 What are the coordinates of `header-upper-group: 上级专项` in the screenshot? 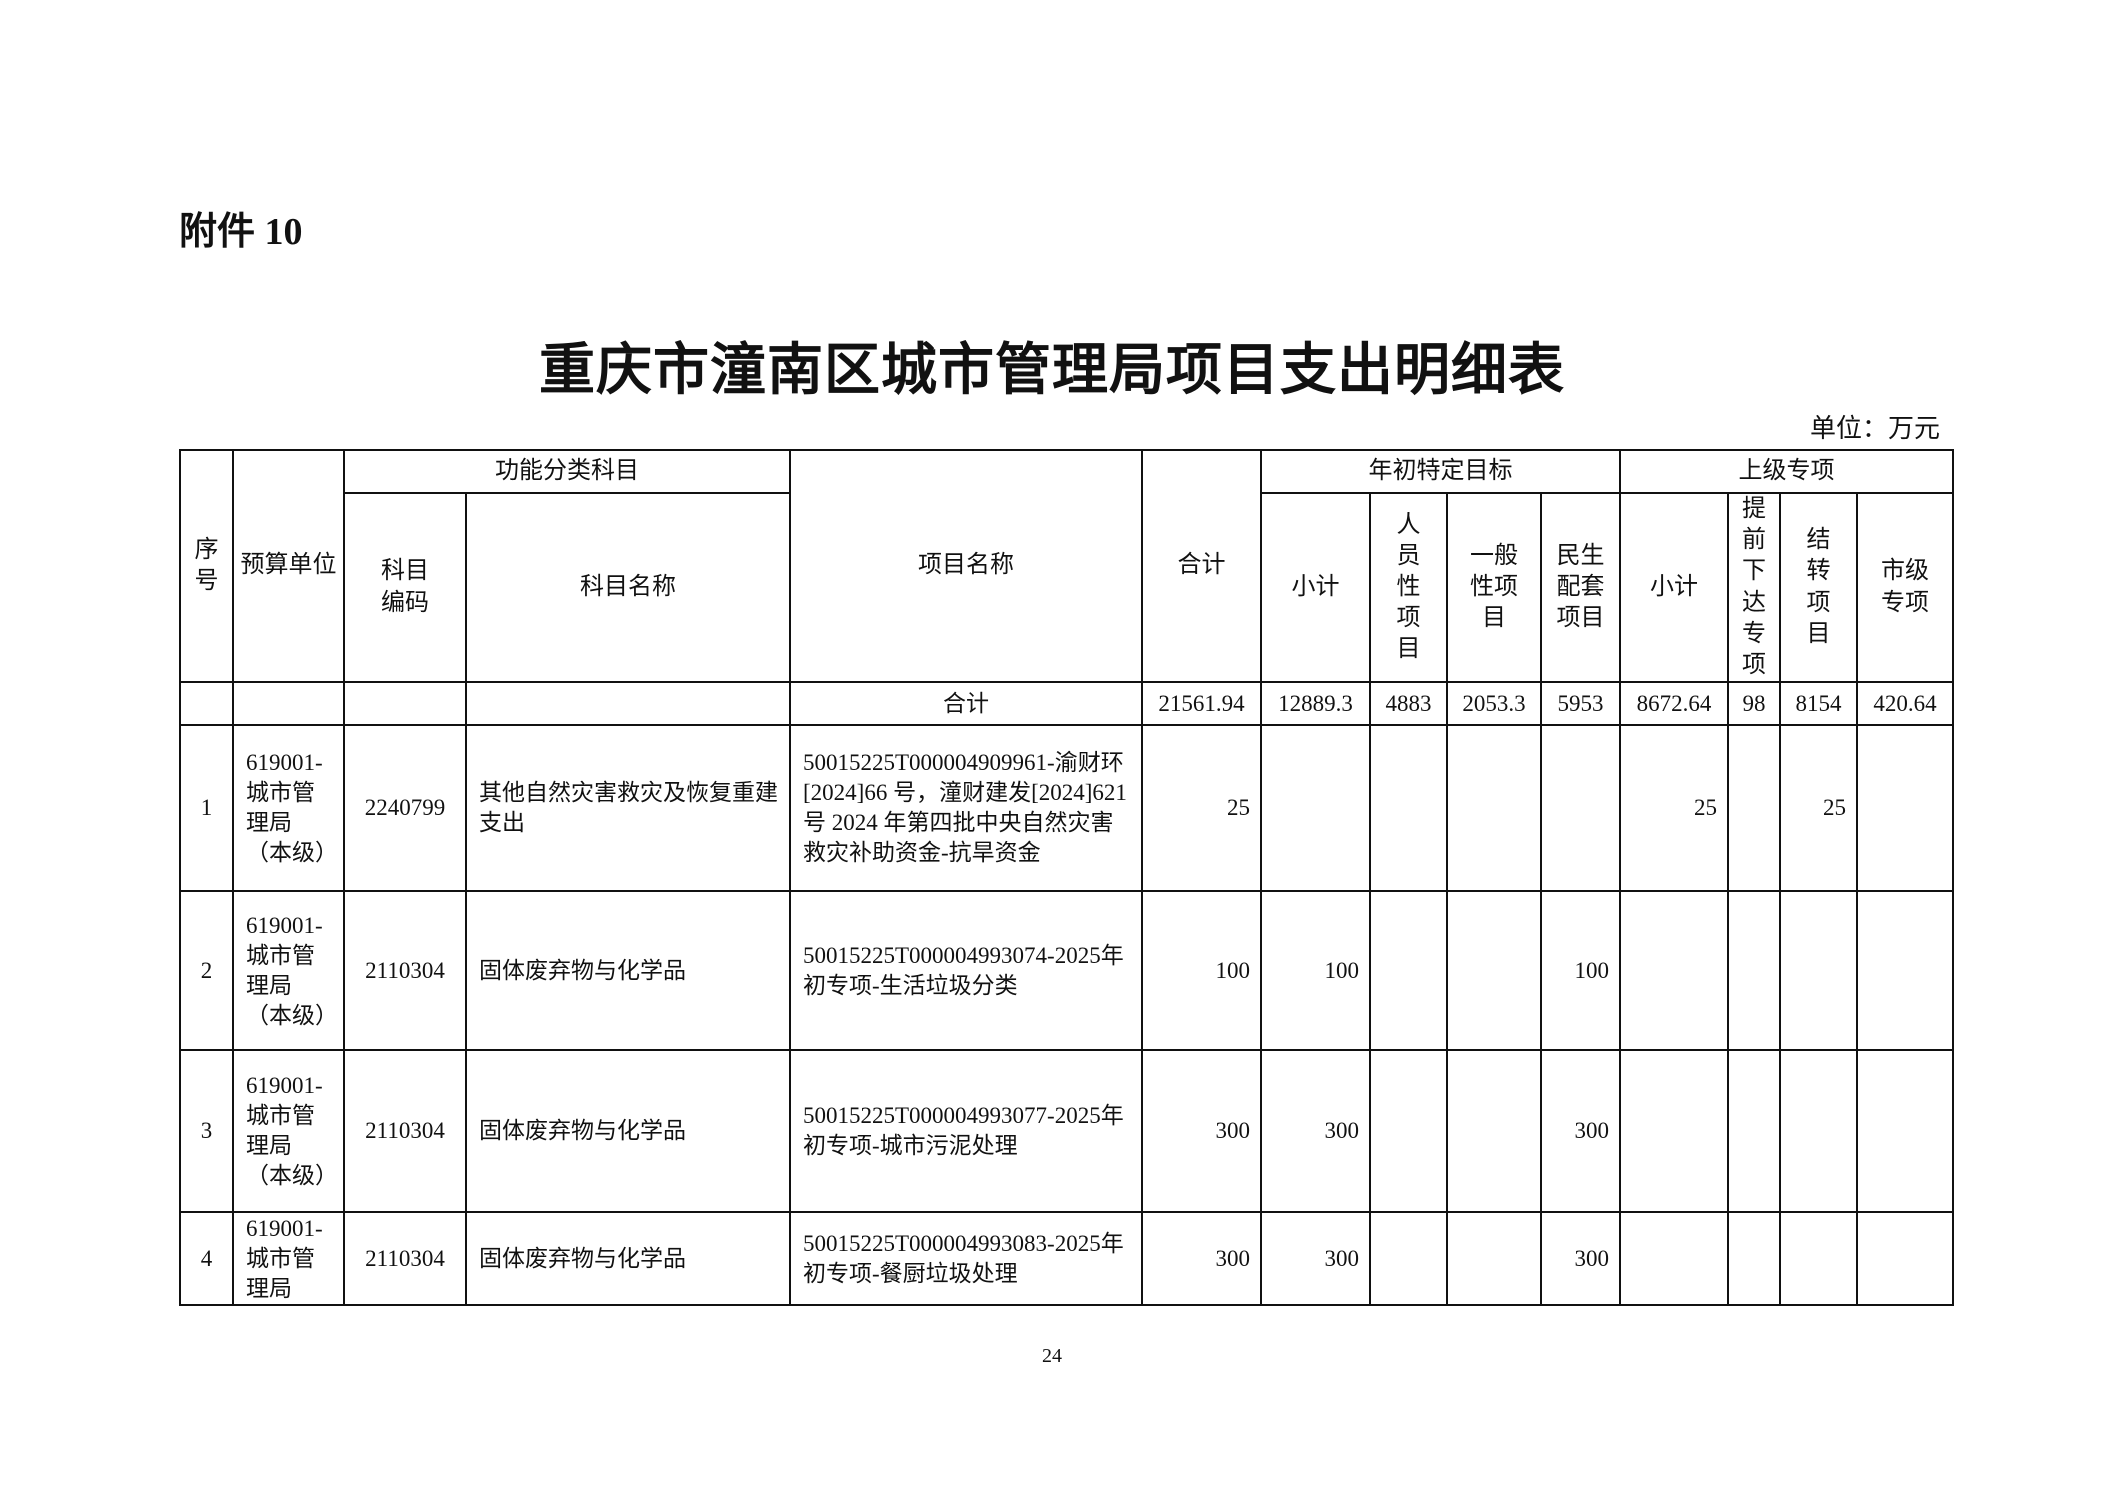 It's located at (1786, 471).